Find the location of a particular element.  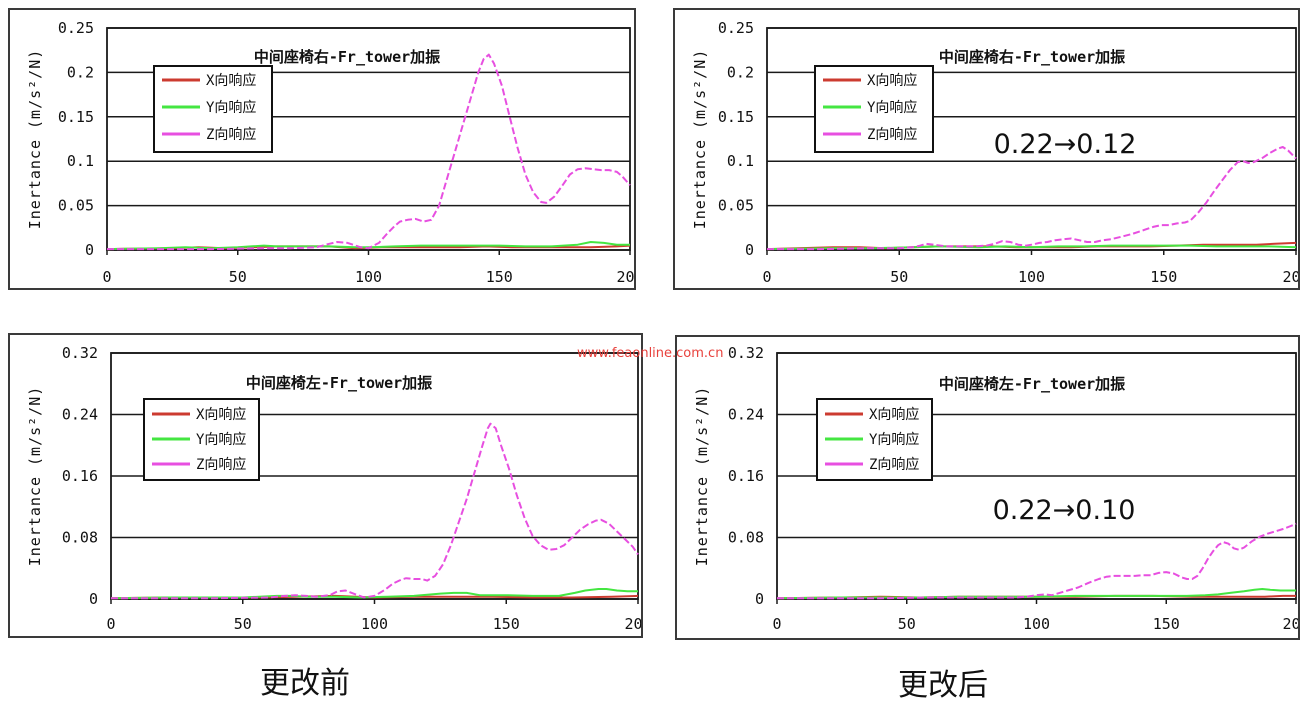

watermark-text: www.feaonline.com.cn is located at coordinates (650, 353).